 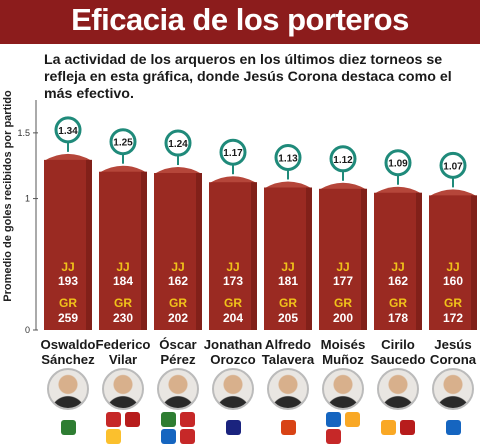 What do you see at coordinates (343, 318) in the screenshot?
I see `gr-value: 200` at bounding box center [343, 318].